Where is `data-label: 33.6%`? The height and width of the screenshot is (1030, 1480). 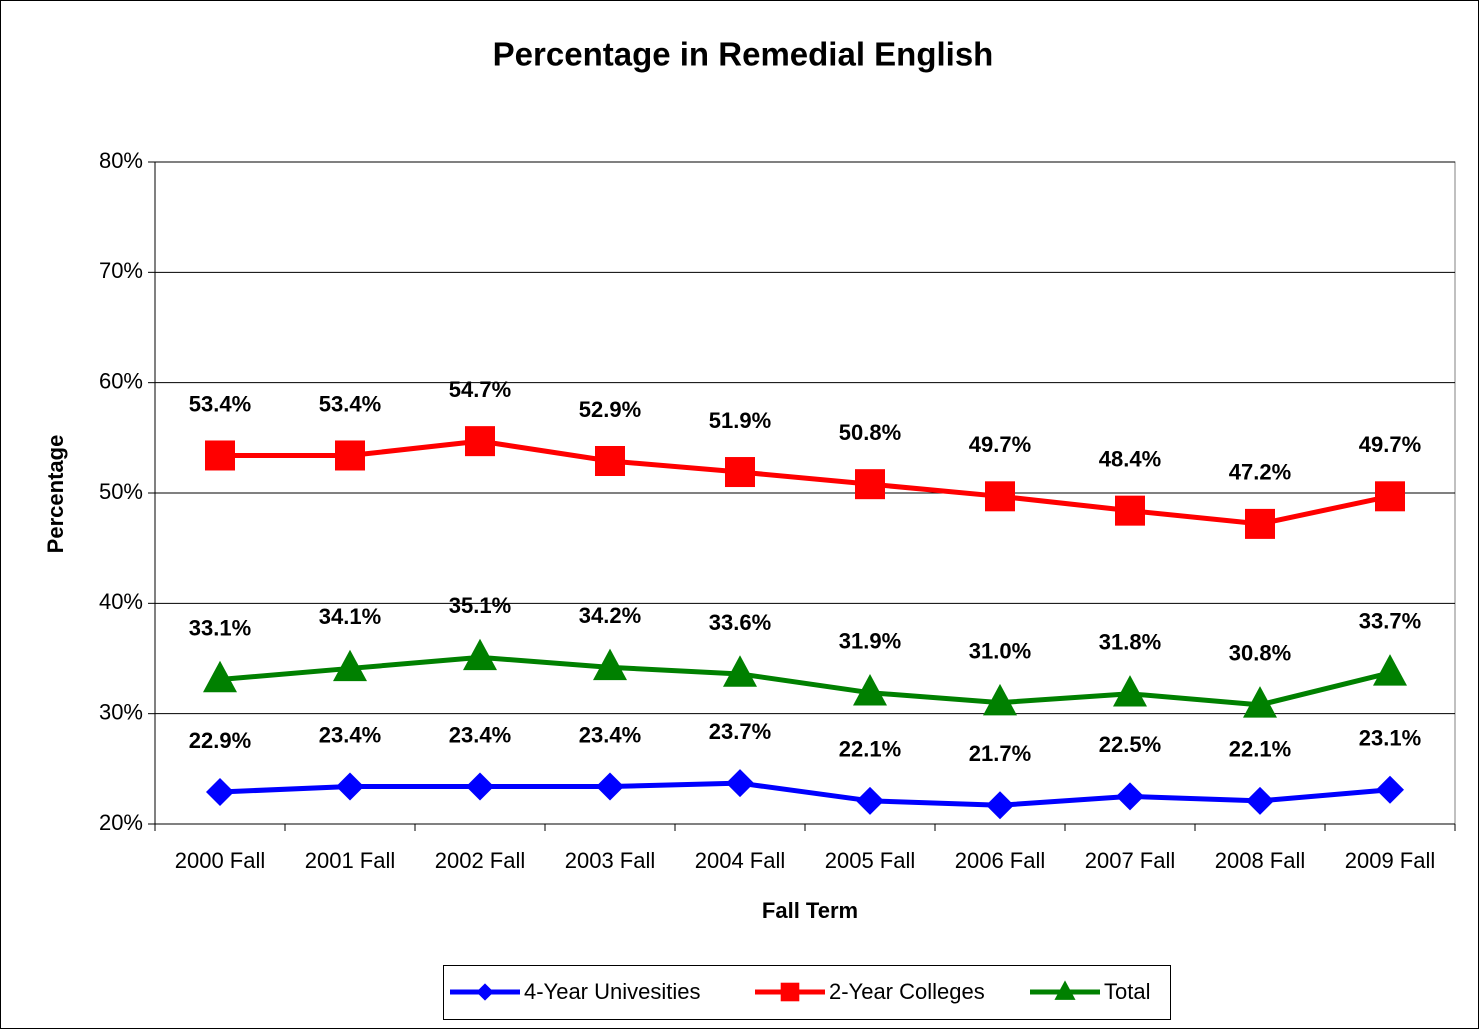 data-label: 33.6% is located at coordinates (740, 622).